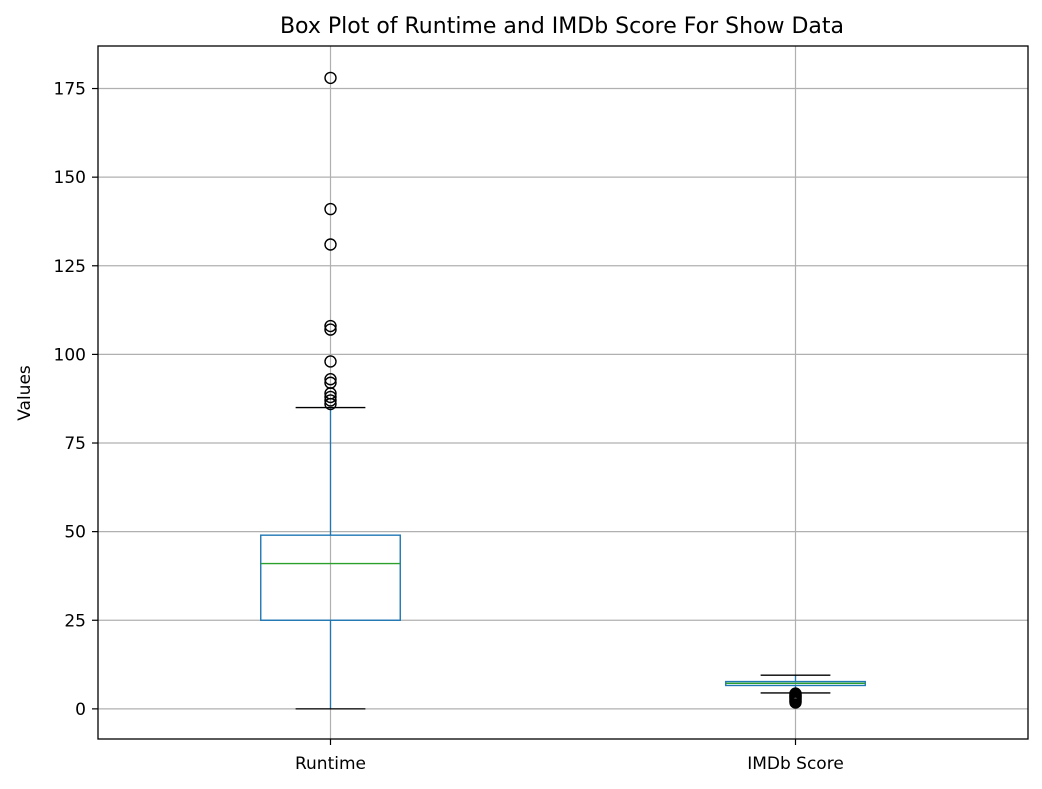 The width and height of the screenshot is (1042, 789). What do you see at coordinates (330, 577) in the screenshot?
I see `iqr-box` at bounding box center [330, 577].